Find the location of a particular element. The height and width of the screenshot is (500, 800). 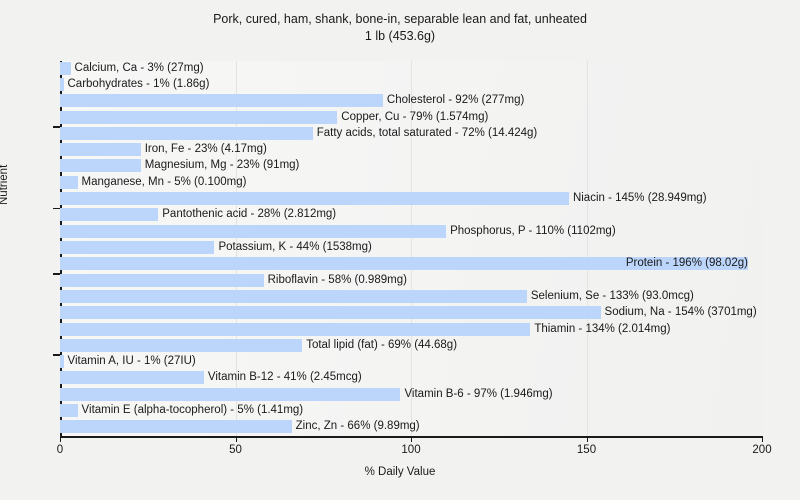

bar-row: Selenium, Se - 133% (93.0mcg) is located at coordinates (411, 296).